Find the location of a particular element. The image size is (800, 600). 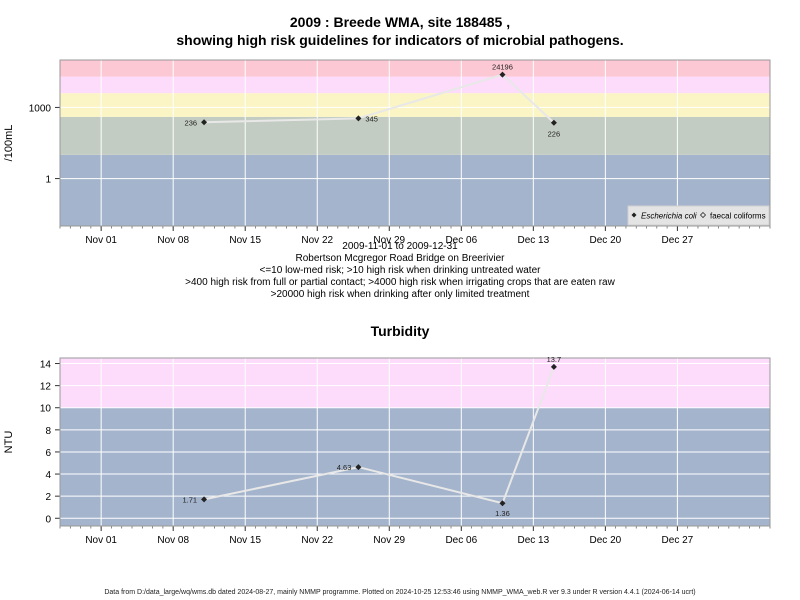

y-tick-label: 10 is located at coordinates (46, 409).